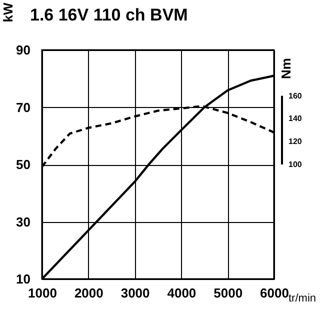 The image size is (328, 312). Describe the element at coordinates (23, 164) in the screenshot. I see `y-tick-label: 50` at that location.